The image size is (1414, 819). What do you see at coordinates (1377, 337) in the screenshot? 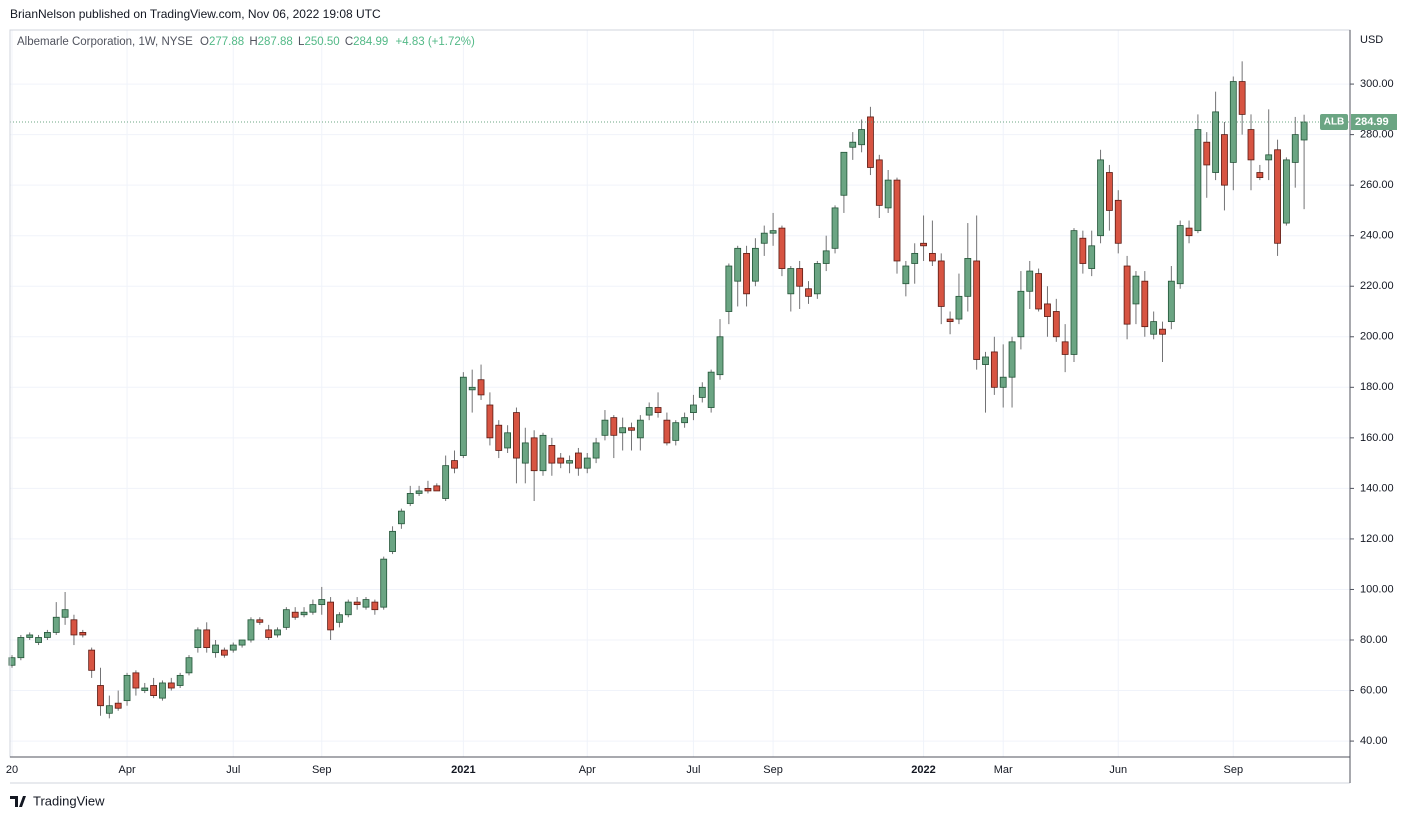
I see `y-tick-label: 200.00` at bounding box center [1377, 337].